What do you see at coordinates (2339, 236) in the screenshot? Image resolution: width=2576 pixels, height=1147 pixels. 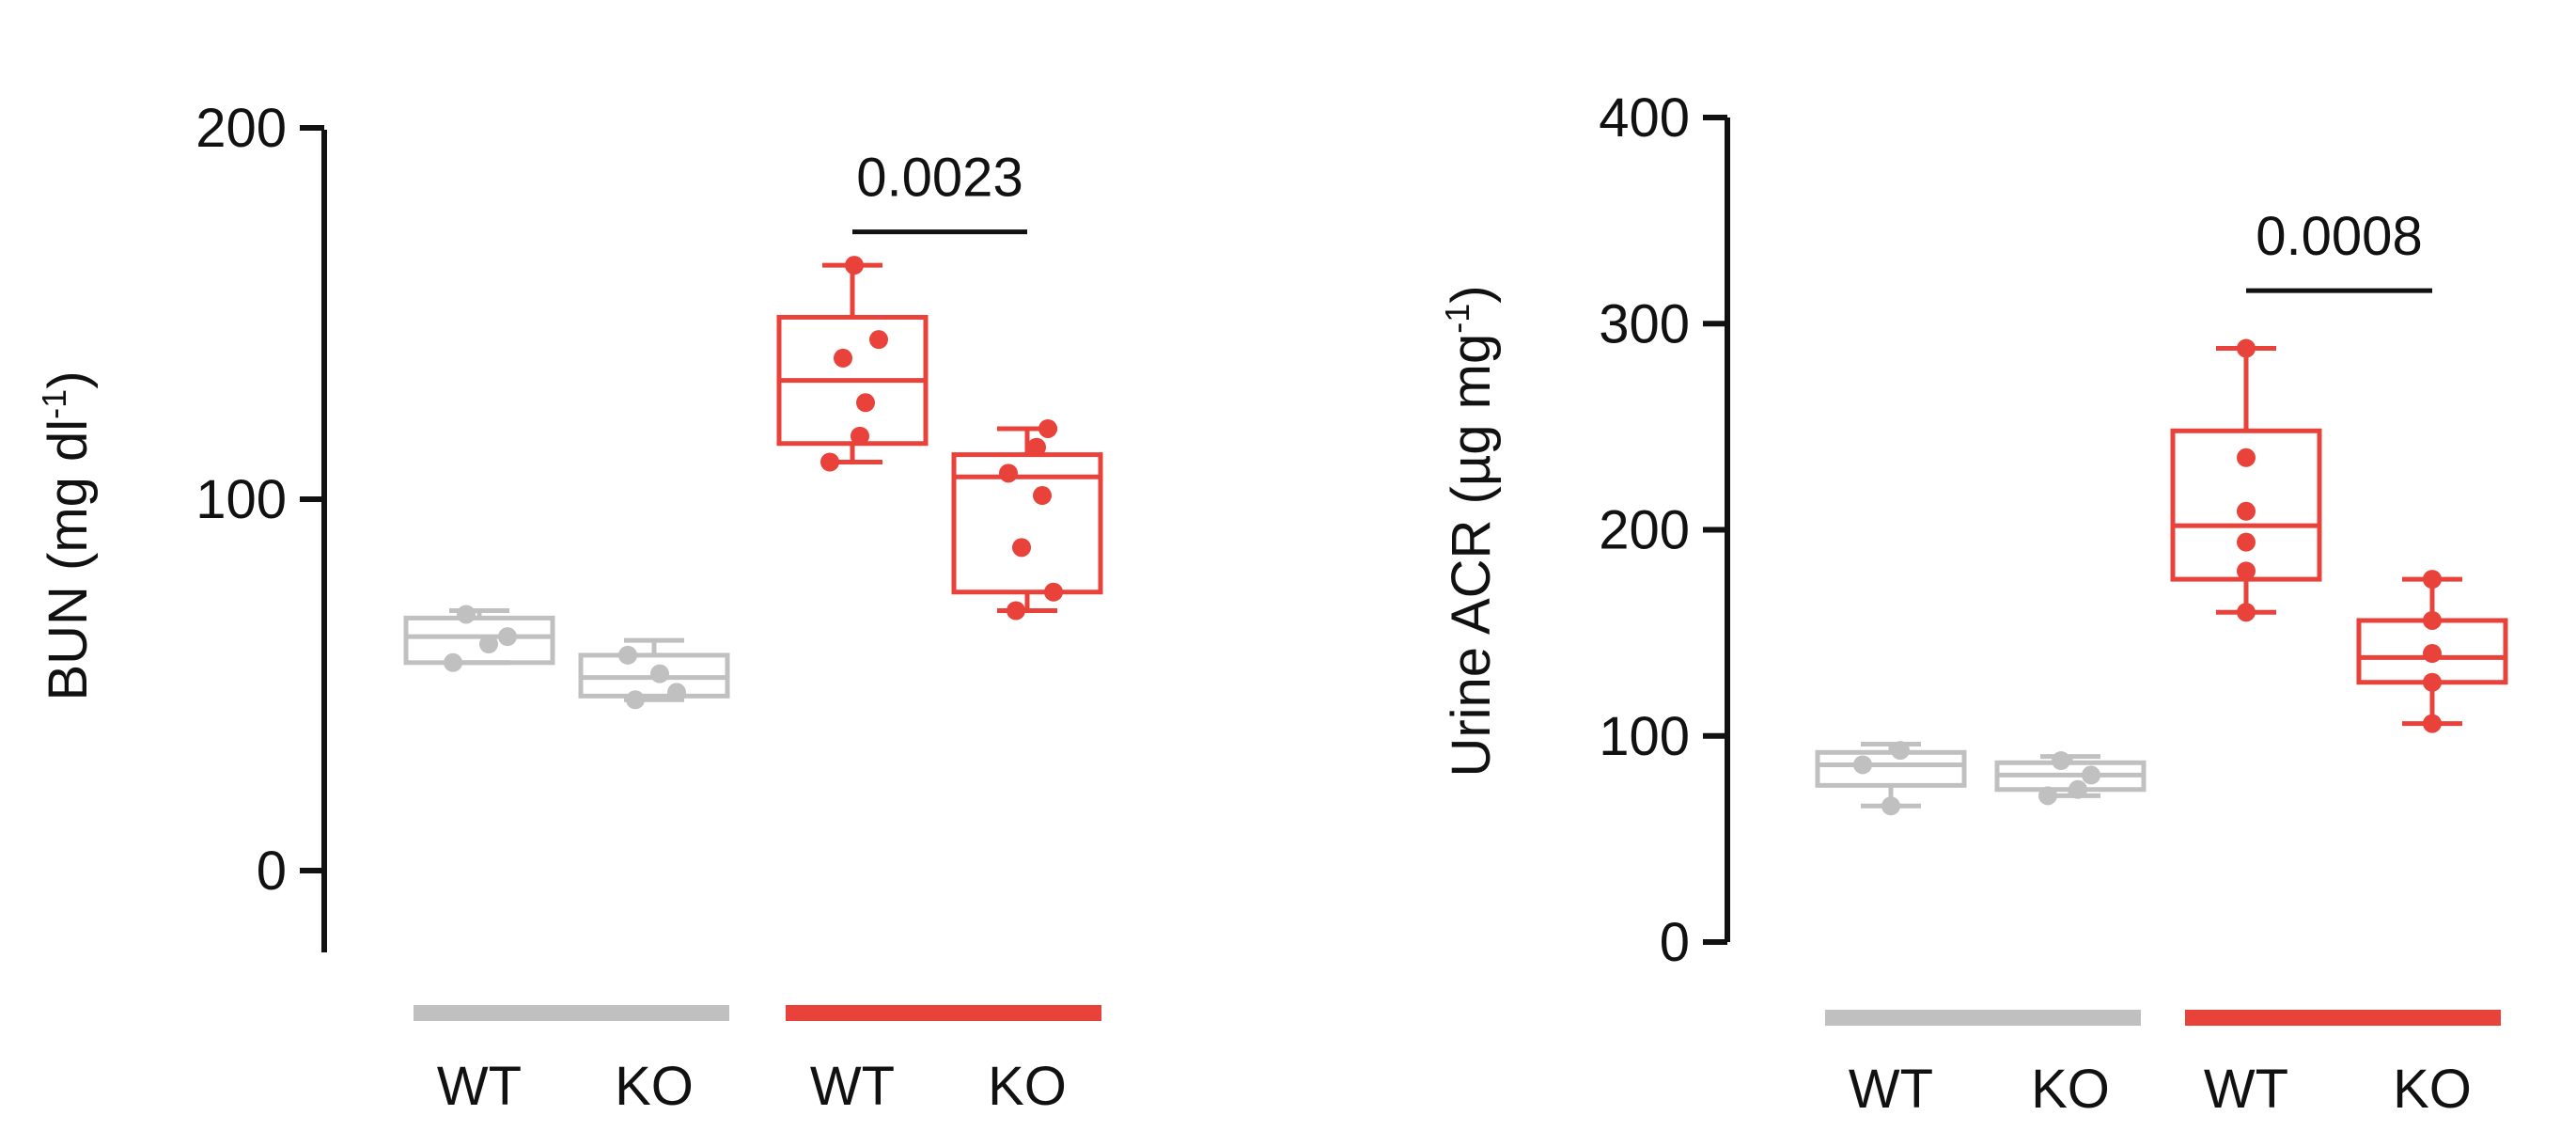 I see `p-value-label: 0.0008` at bounding box center [2339, 236].